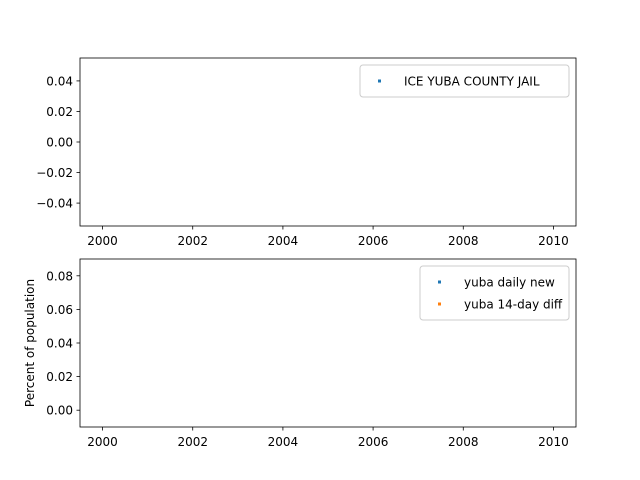 The height and width of the screenshot is (480, 640). I want to click on y-axis-title: Percent of population, so click(30, 343).